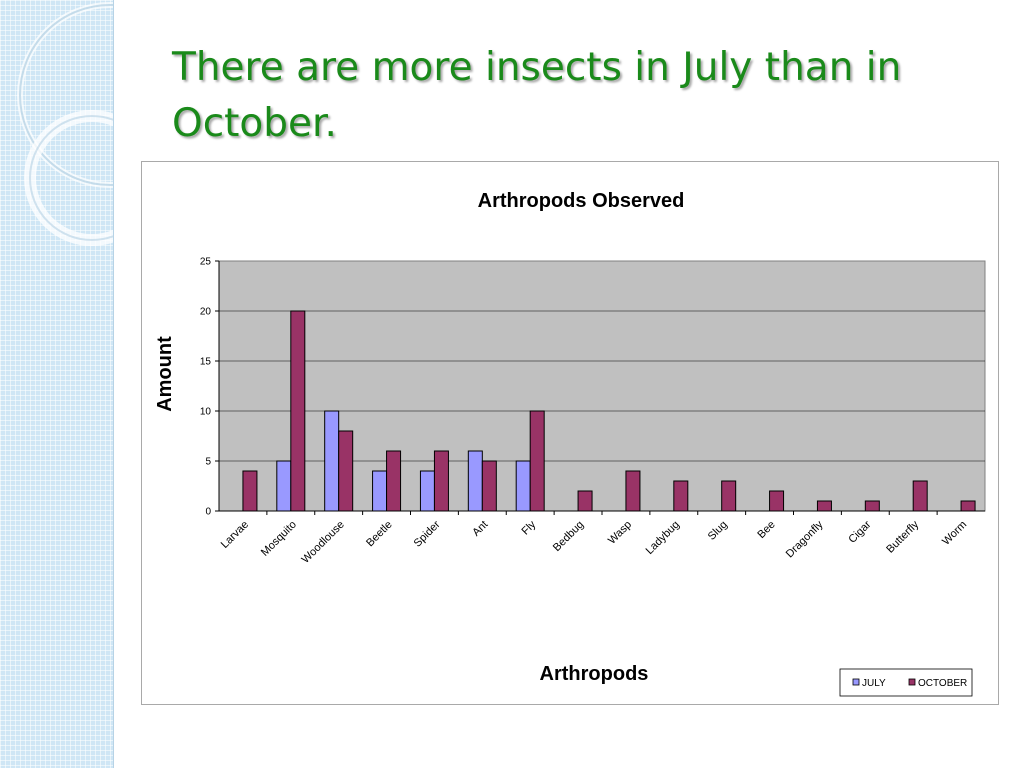 The image size is (1024, 768). Describe the element at coordinates (523, 486) in the screenshot. I see `bar-july-fly` at that location.